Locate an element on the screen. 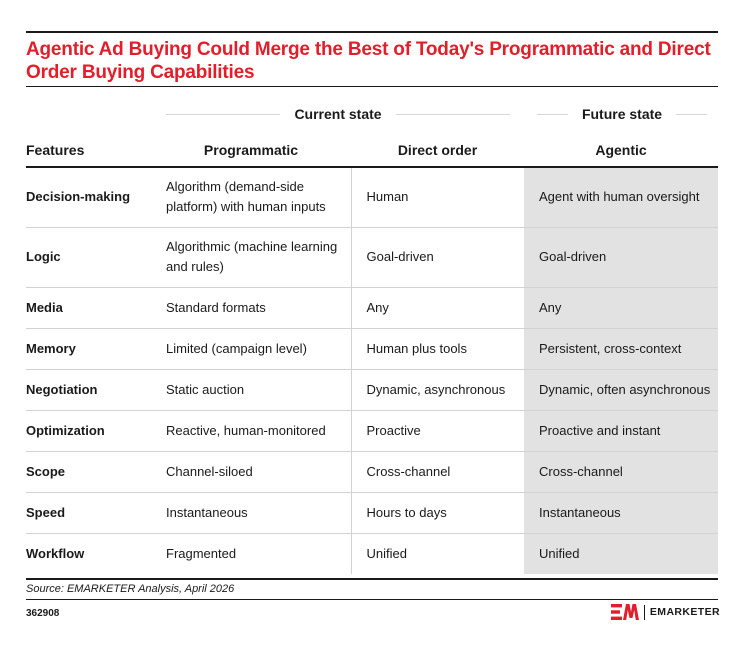  agentic-cell: Cross-channel is located at coordinates (621, 472).